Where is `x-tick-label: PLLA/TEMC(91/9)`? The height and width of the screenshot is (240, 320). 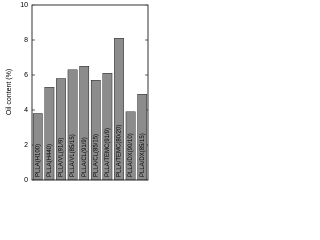
x-tick-label: PLLA/TEMC(91/9) is located at coordinates (108, 152).